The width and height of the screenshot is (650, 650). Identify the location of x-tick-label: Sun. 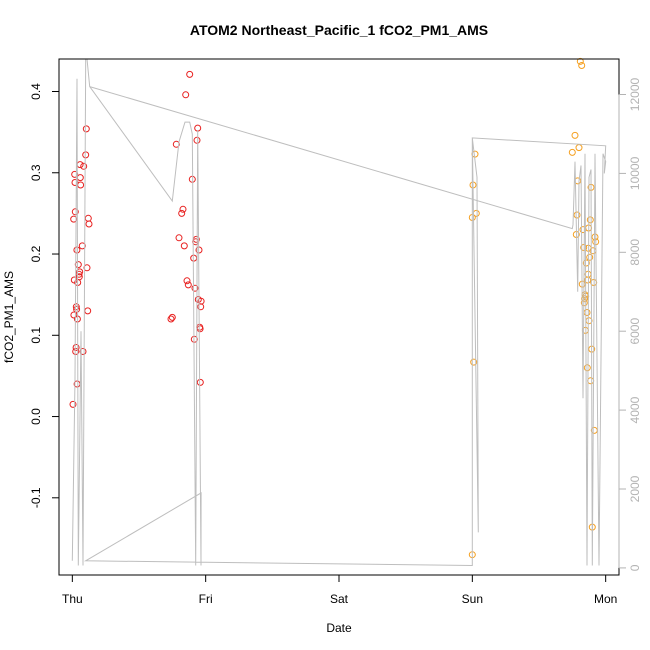
(472, 599).